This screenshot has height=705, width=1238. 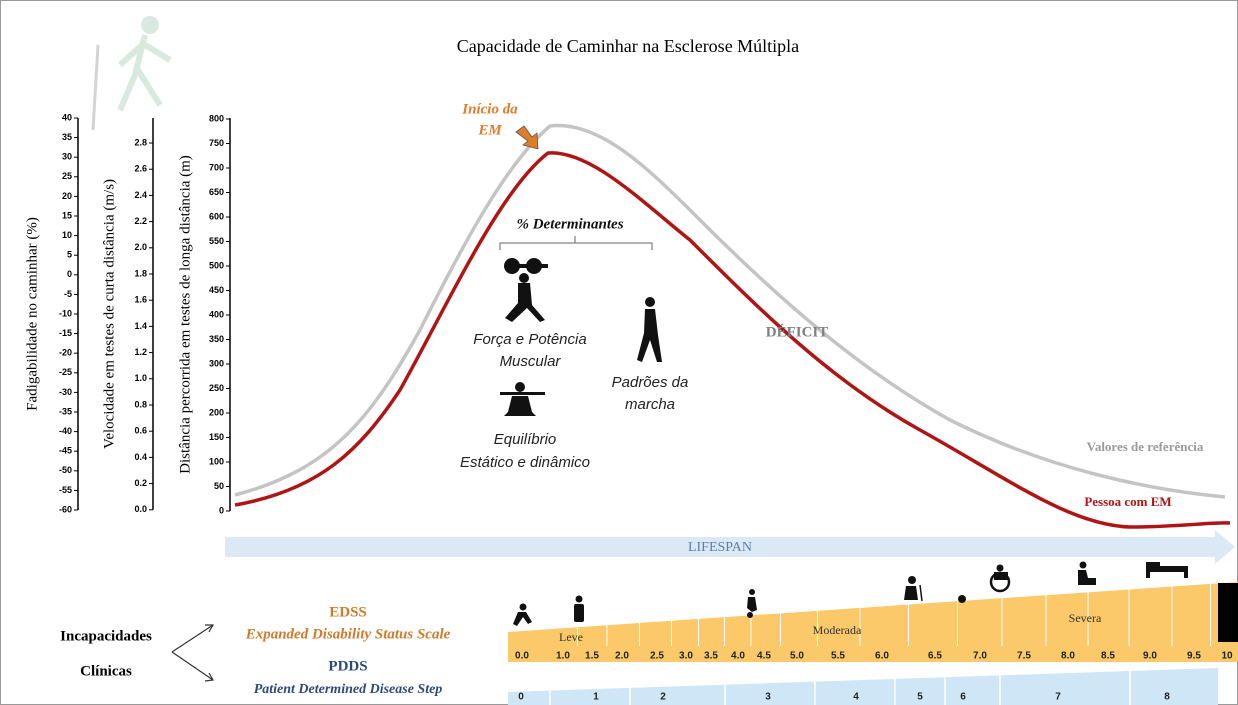 I want to click on edss-step: 6.5, so click(x=935, y=656).